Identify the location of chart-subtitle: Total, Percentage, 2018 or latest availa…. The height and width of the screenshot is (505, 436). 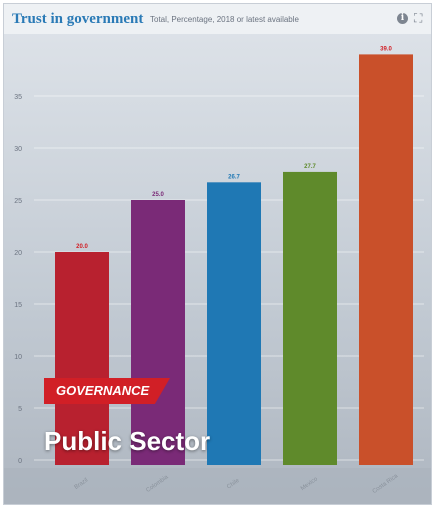
(224, 19).